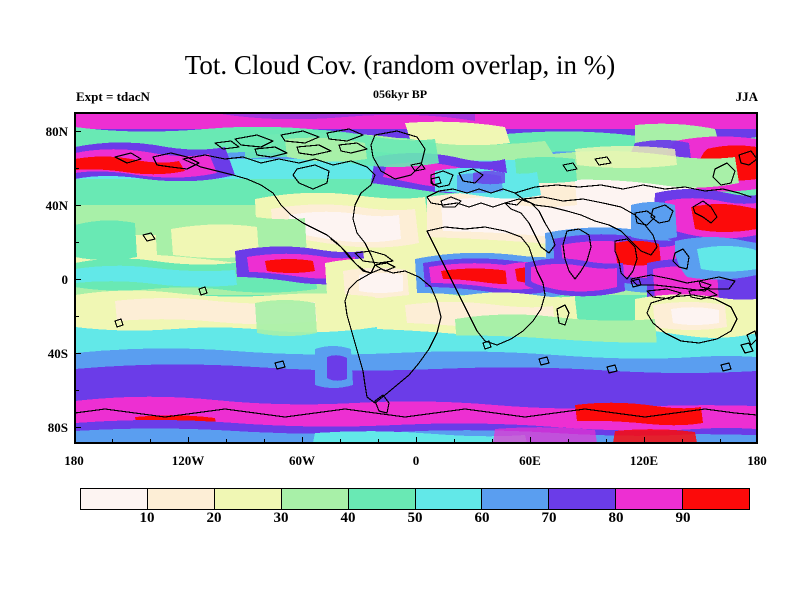 The height and width of the screenshot is (600, 800). Describe the element at coordinates (57, 353) in the screenshot. I see `y-axis-label-40s: 40S` at that location.